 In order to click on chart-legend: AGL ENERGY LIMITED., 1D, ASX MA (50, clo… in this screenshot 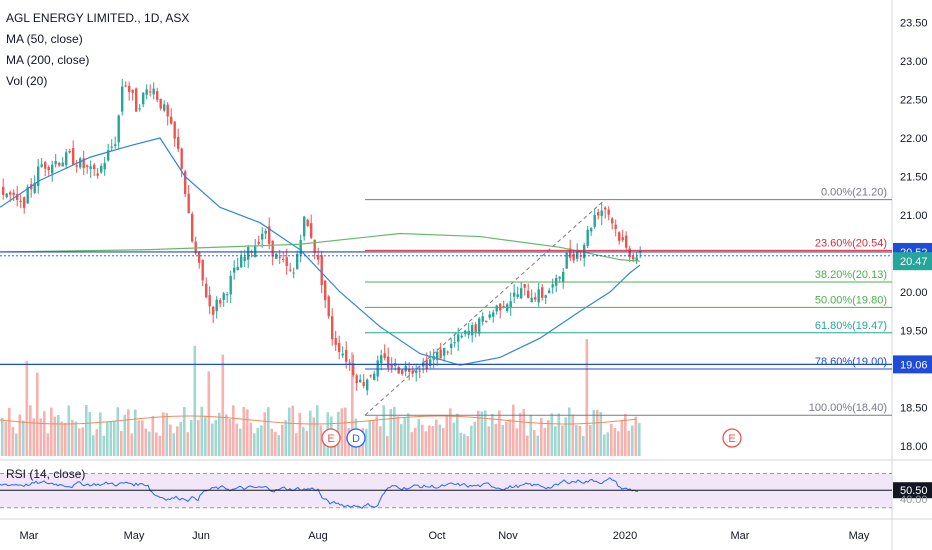, I will do `click(97, 50)`.